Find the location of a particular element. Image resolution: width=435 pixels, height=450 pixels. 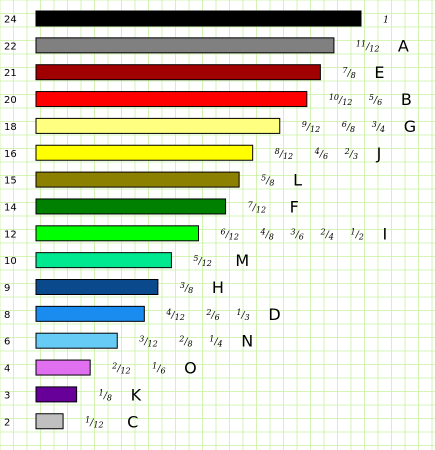

bar-value-label: 18 is located at coordinates (10, 127).